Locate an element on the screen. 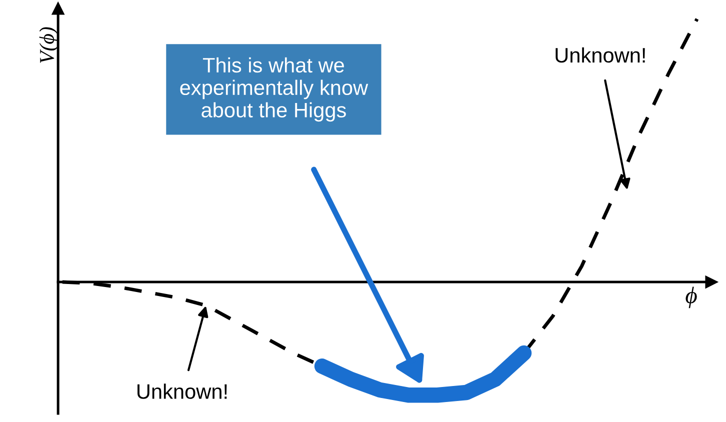 Image resolution: width=726 pixels, height=422 pixels. x-axis-title: ϕ is located at coordinates (691, 297).